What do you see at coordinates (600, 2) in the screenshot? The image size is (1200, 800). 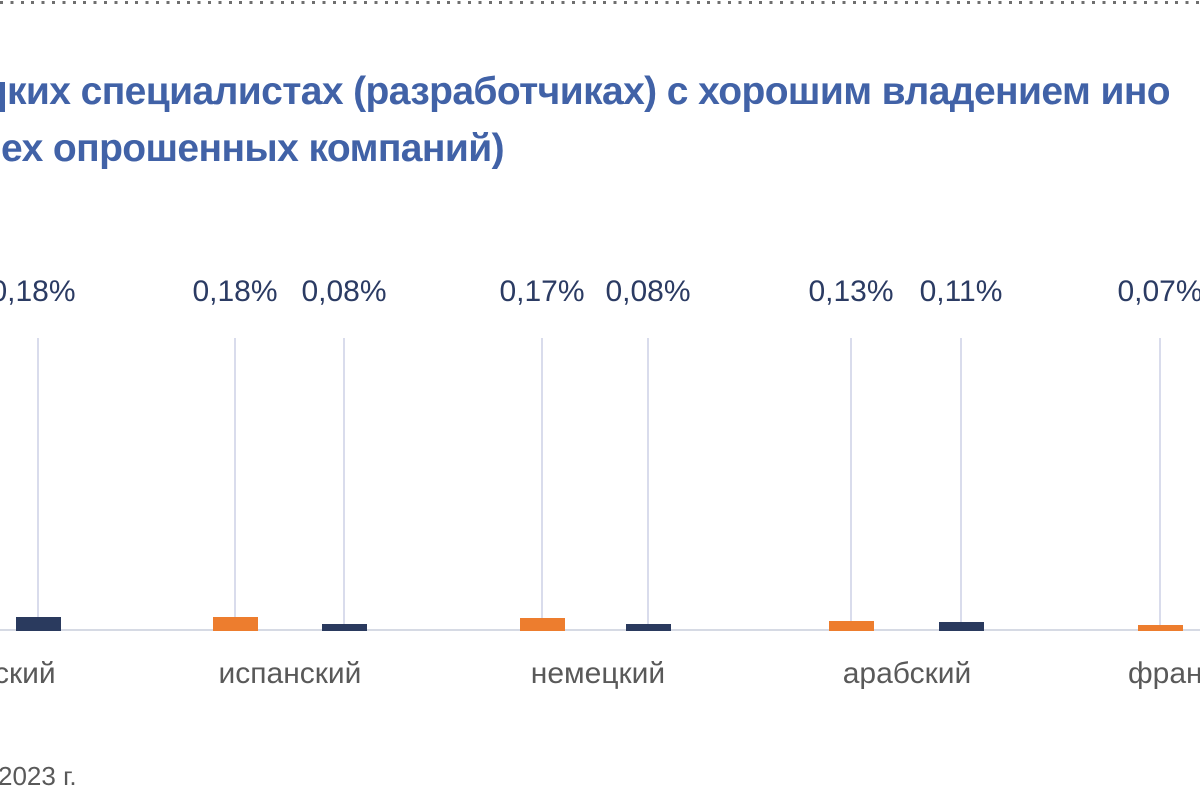 I see `dotted-top-border` at bounding box center [600, 2].